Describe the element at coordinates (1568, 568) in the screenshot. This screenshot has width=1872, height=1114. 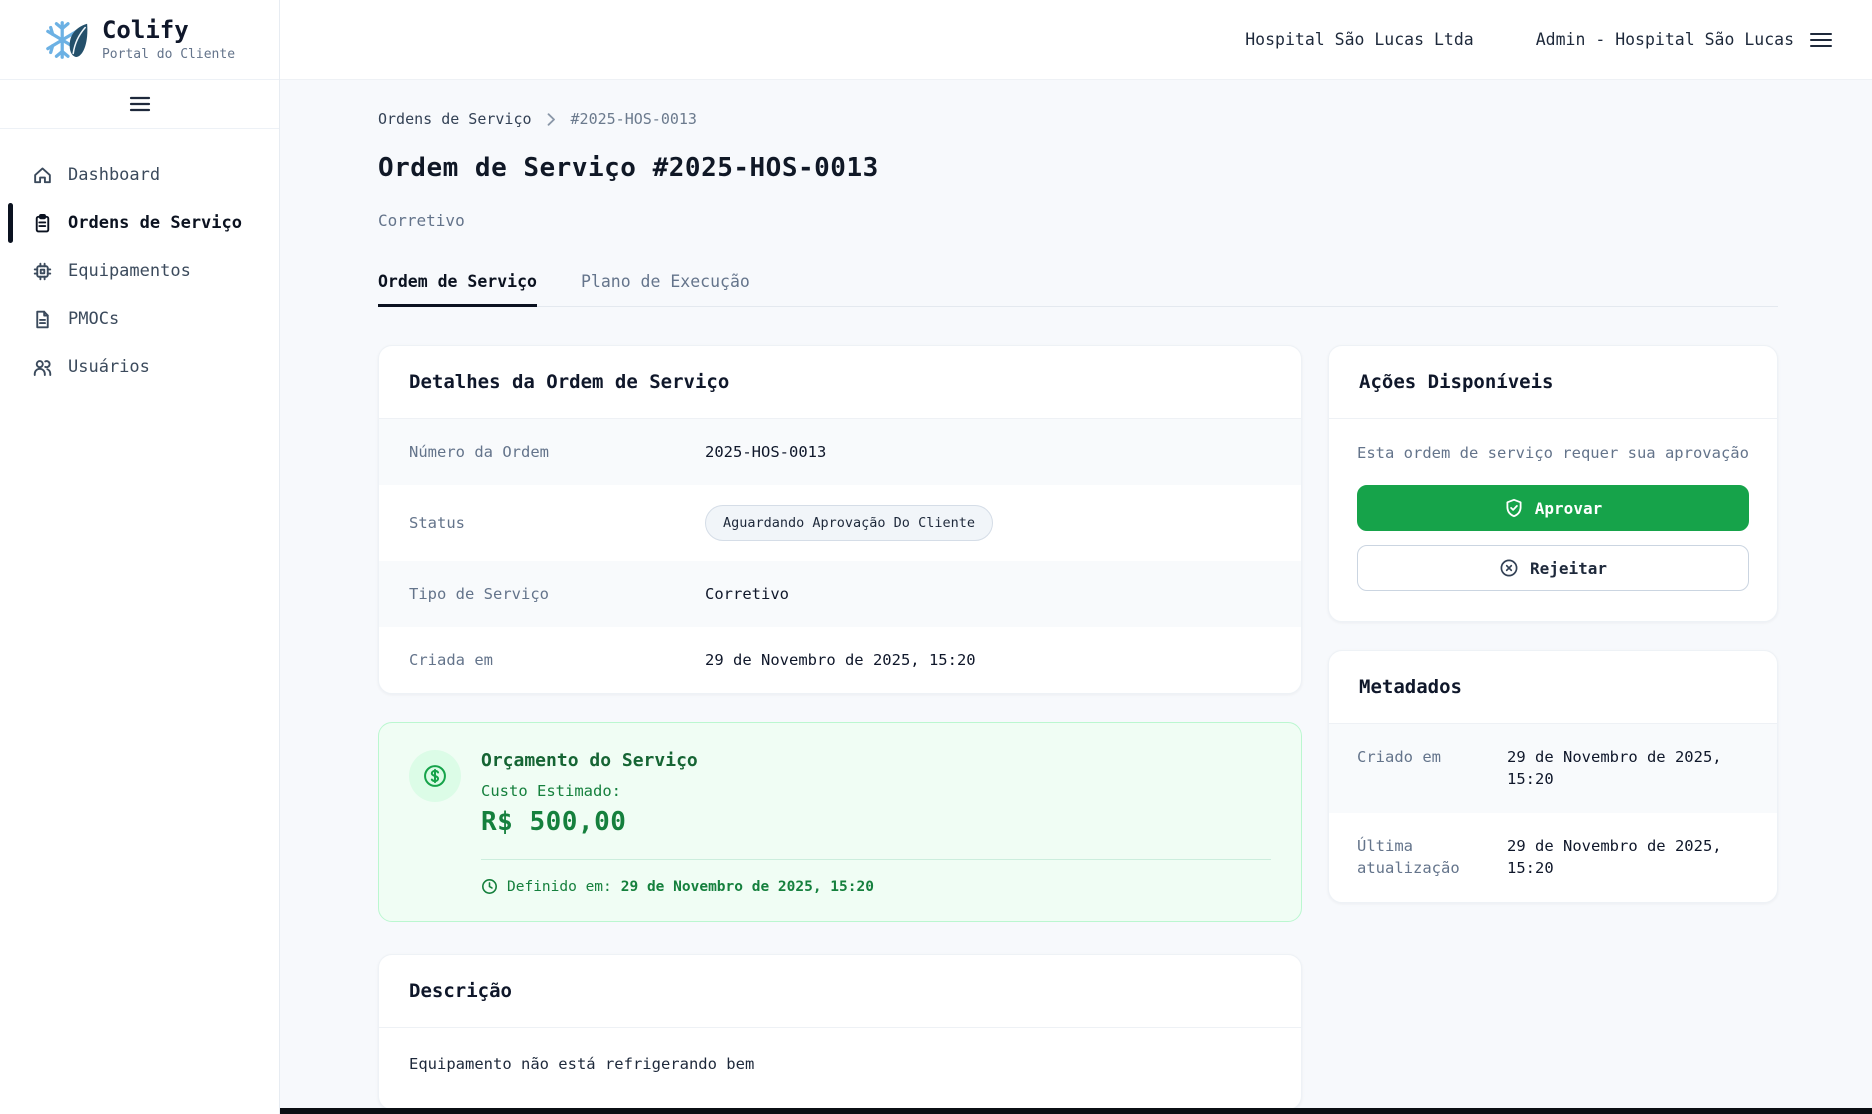
I see `reject-button-label: Rejeitar` at that location.